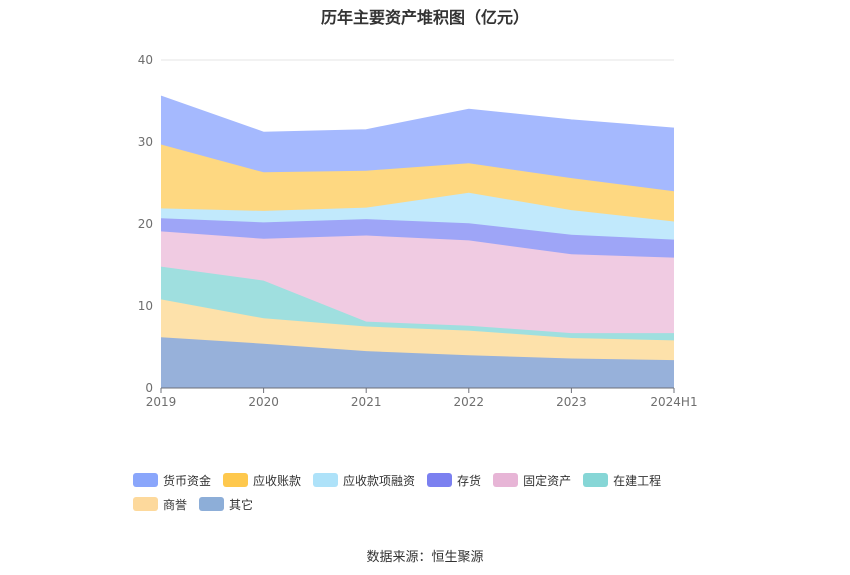 Image resolution: width=850 pixels, height=575 pixels. What do you see at coordinates (469, 402) in the screenshot?
I see `x-tick-label: 2022` at bounding box center [469, 402].